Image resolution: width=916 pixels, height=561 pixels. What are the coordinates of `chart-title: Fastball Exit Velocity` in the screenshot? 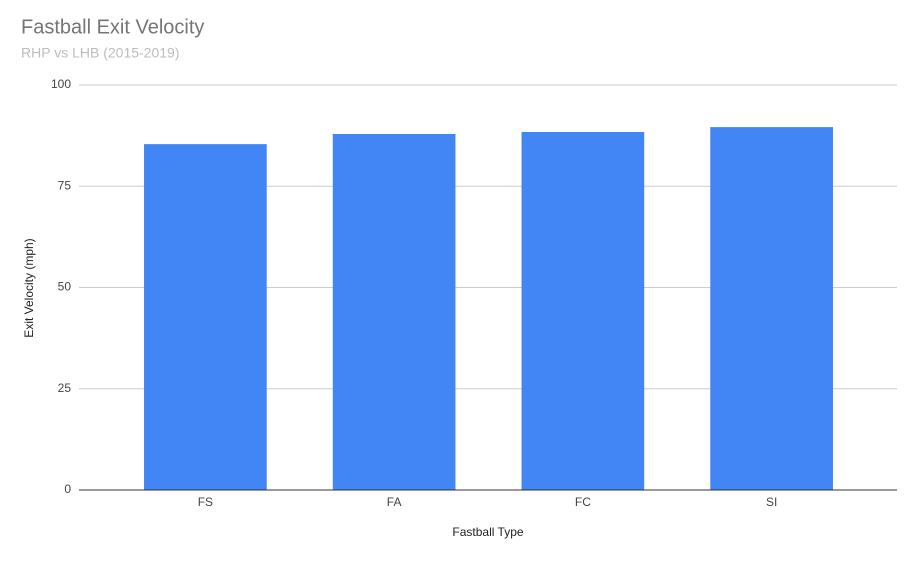 It's located at (112, 27).